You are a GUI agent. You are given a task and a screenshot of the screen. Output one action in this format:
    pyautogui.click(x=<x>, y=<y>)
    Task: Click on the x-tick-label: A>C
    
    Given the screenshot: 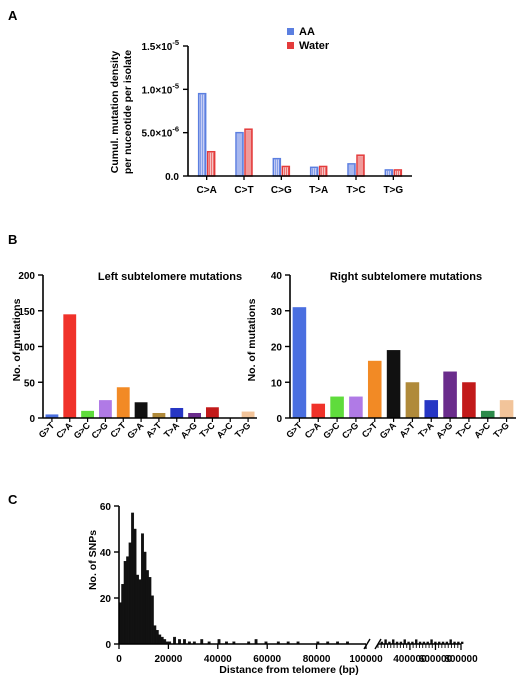 What is the action you would take?
    pyautogui.click(x=482, y=430)
    